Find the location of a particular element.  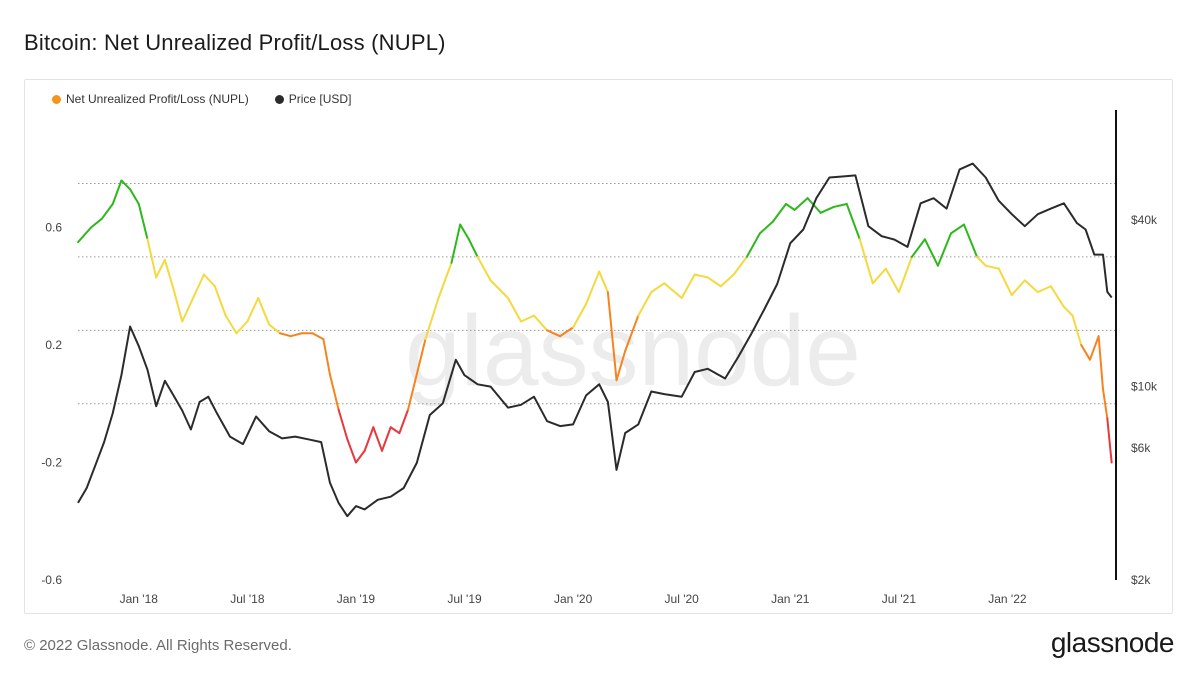

x-tick-label: Jul '19 is located at coordinates (464, 599).